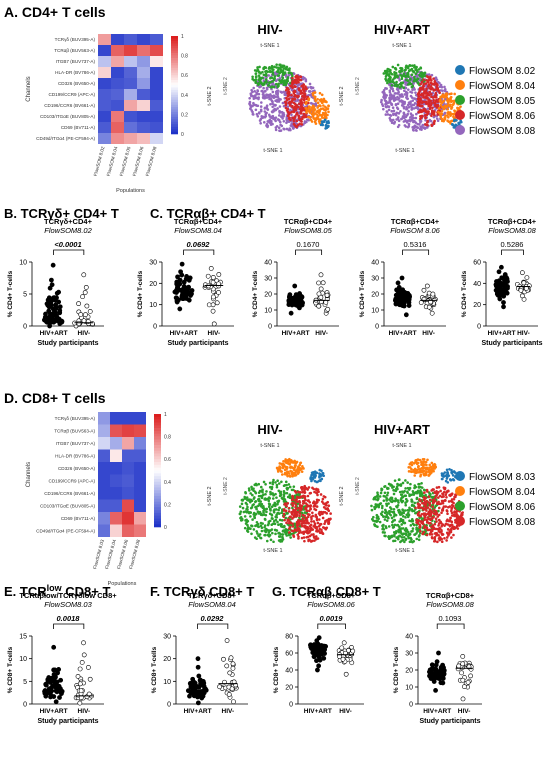 The image size is (550, 766). Describe the element at coordinates (502, 477) in the screenshot. I see `legend-label: FlowSOM 8.03` at that location.